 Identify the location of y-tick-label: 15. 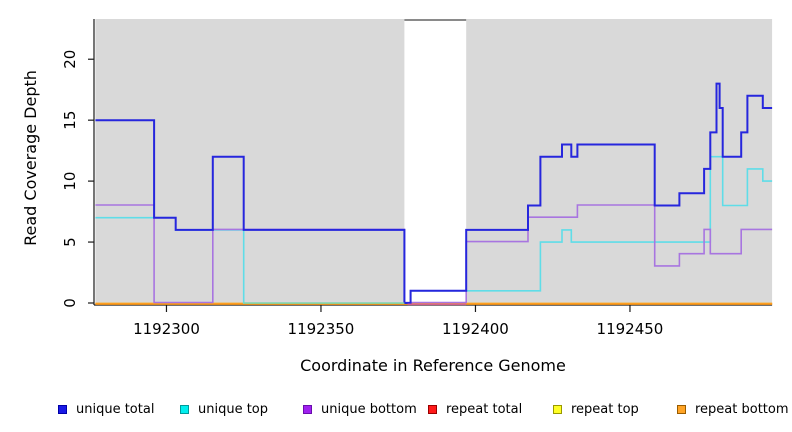
(70, 120).